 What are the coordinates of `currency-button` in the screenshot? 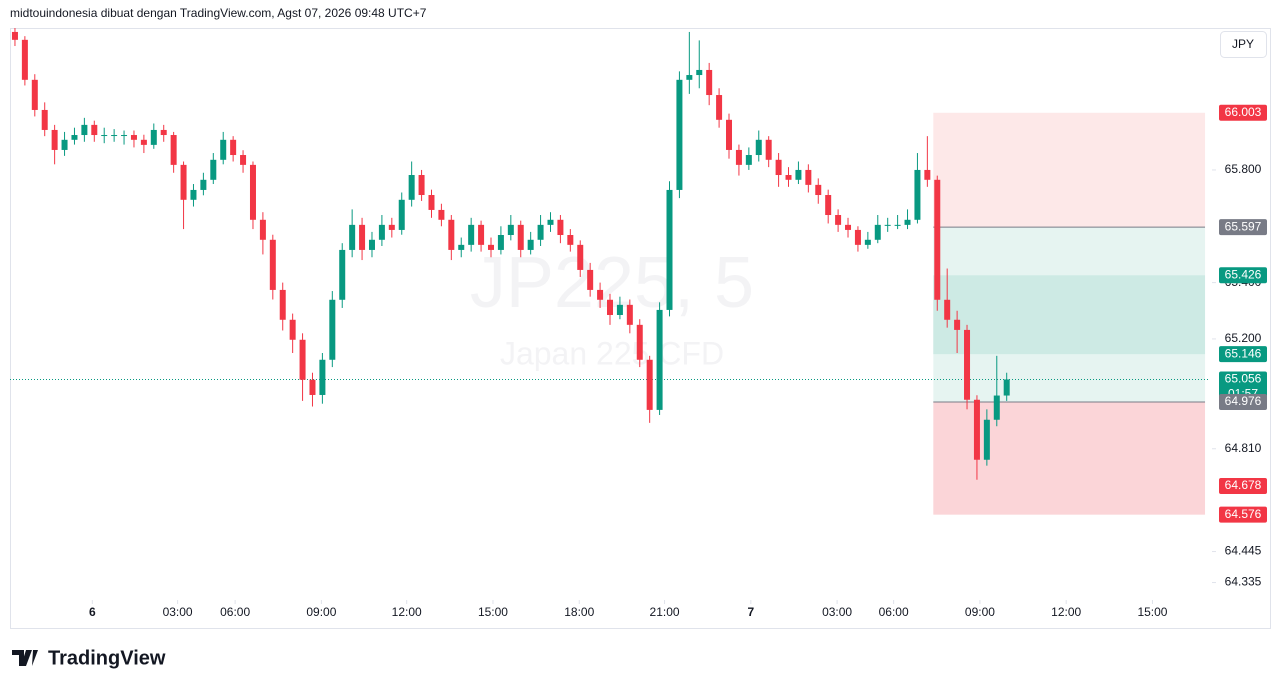 It's located at (1243, 44).